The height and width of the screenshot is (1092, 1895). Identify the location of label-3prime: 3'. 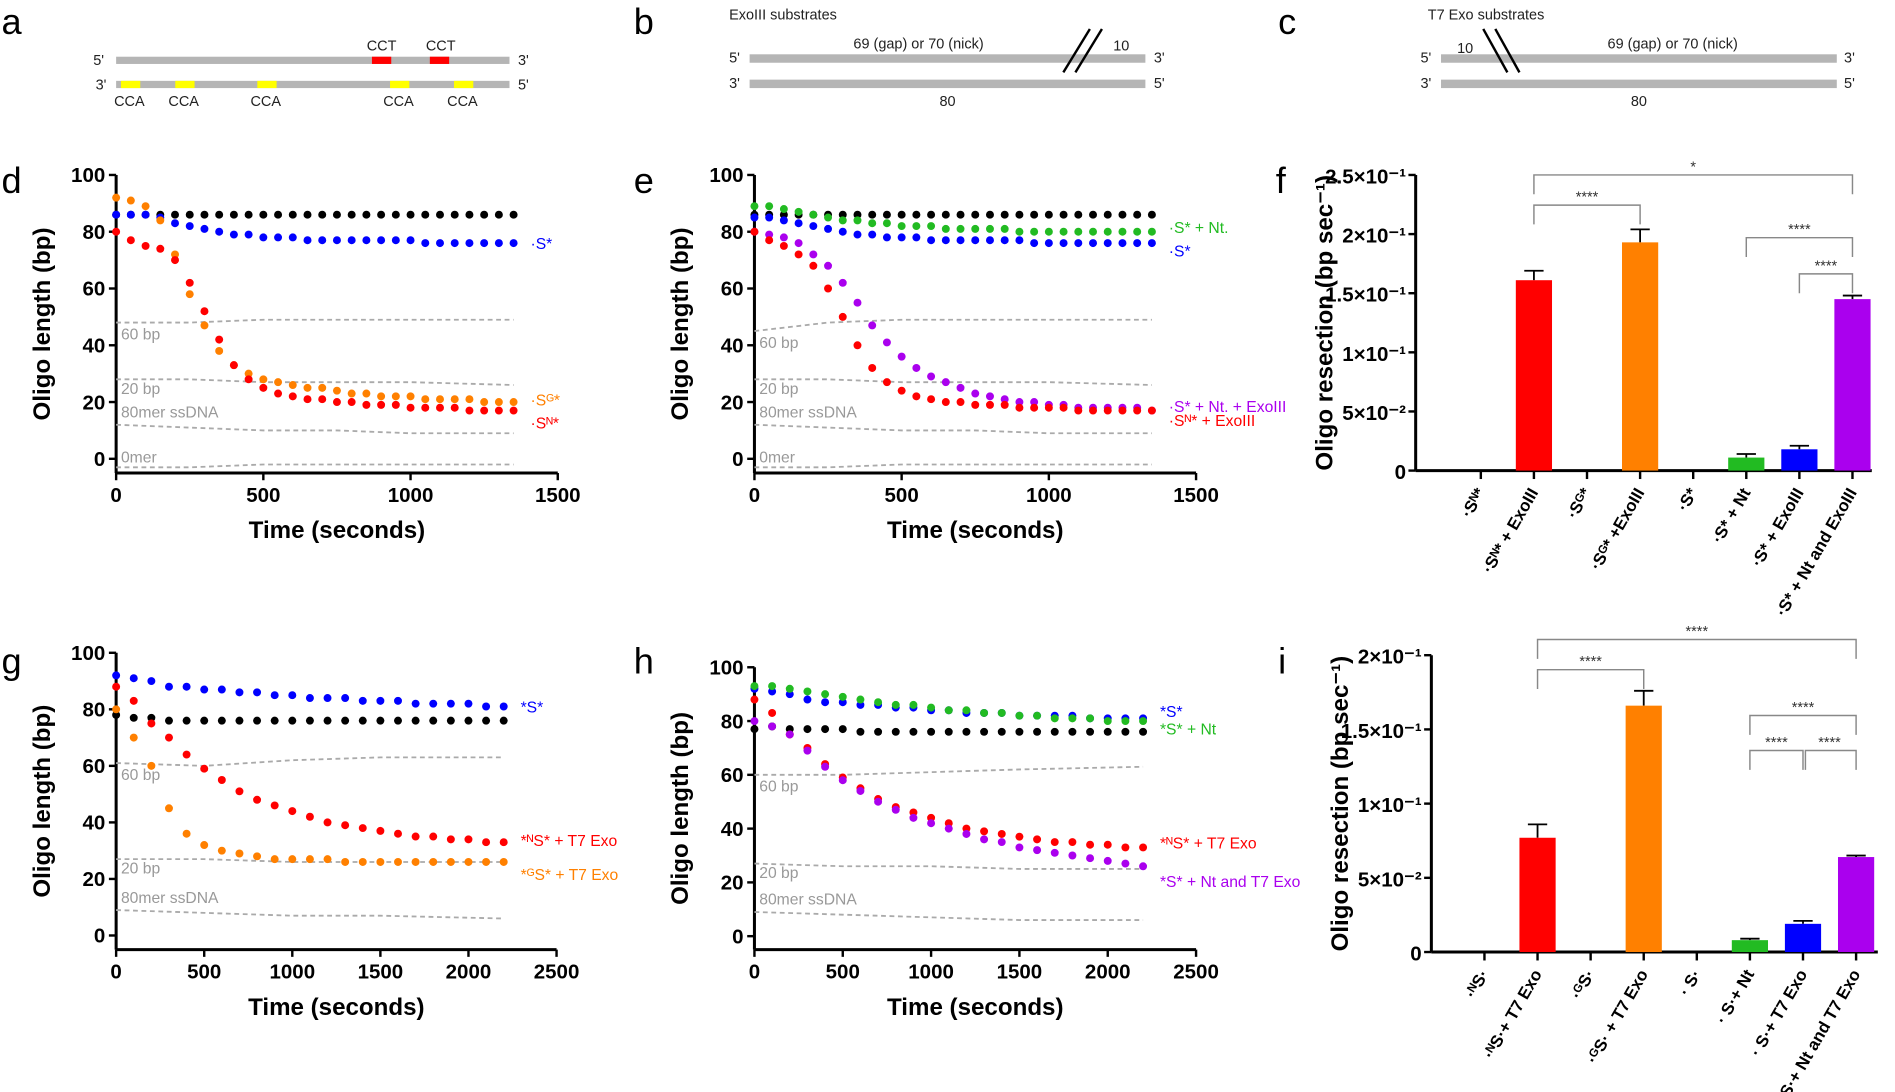
(1425, 84).